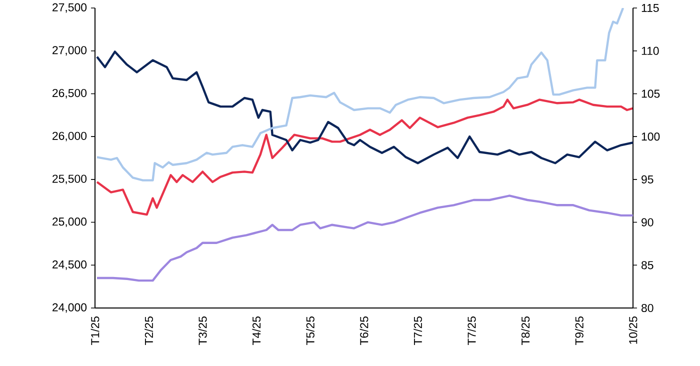 The width and height of the screenshot is (700, 366). Describe the element at coordinates (650, 8) in the screenshot. I see `y2-tick-label: 115` at that location.